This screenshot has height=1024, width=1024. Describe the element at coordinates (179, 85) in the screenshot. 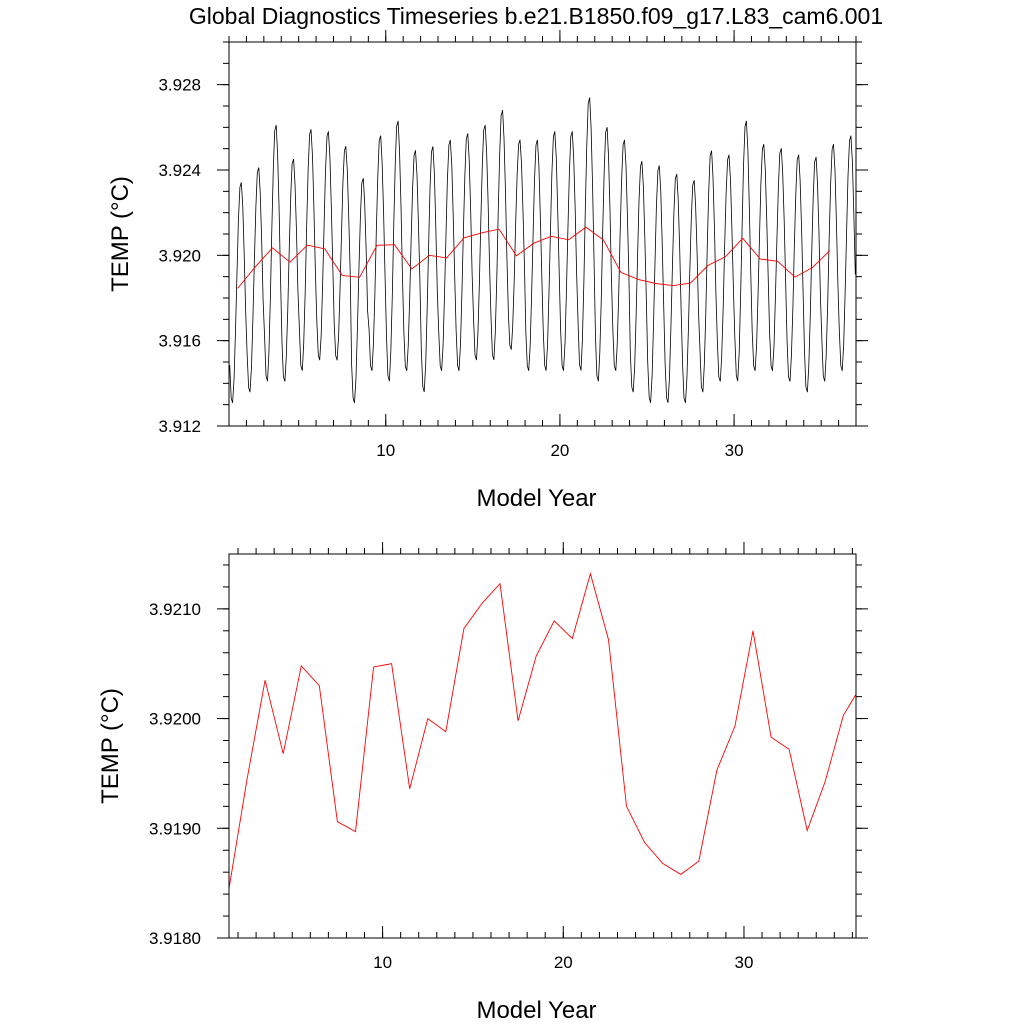

I see `y-tick-label: 3.928` at that location.